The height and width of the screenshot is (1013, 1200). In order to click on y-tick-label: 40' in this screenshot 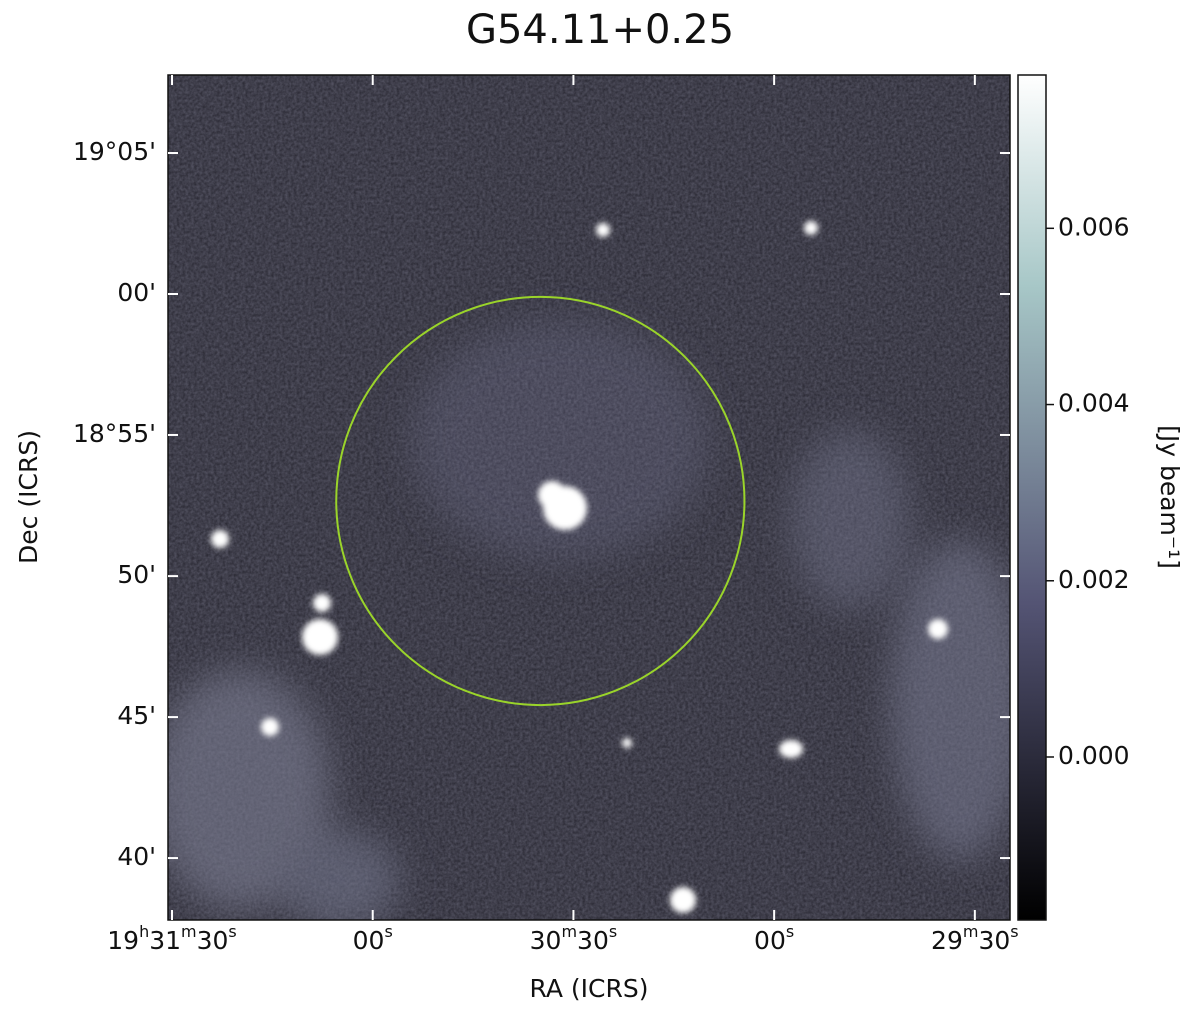, I will do `click(136, 856)`.